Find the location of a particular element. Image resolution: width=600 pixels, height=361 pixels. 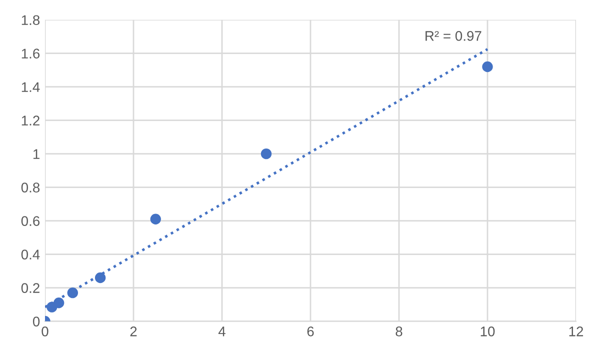

y-tick-label: 0 is located at coordinates (36, 321).